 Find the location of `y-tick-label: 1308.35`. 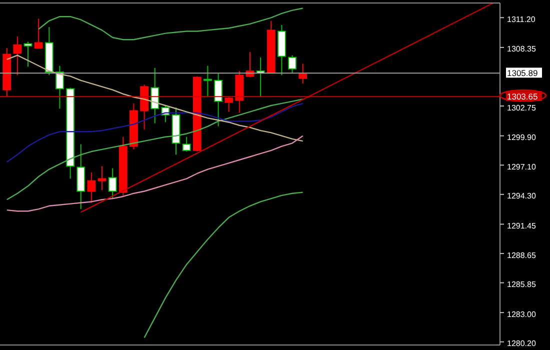

y-tick-label: 1308.35 is located at coordinates (521, 49).